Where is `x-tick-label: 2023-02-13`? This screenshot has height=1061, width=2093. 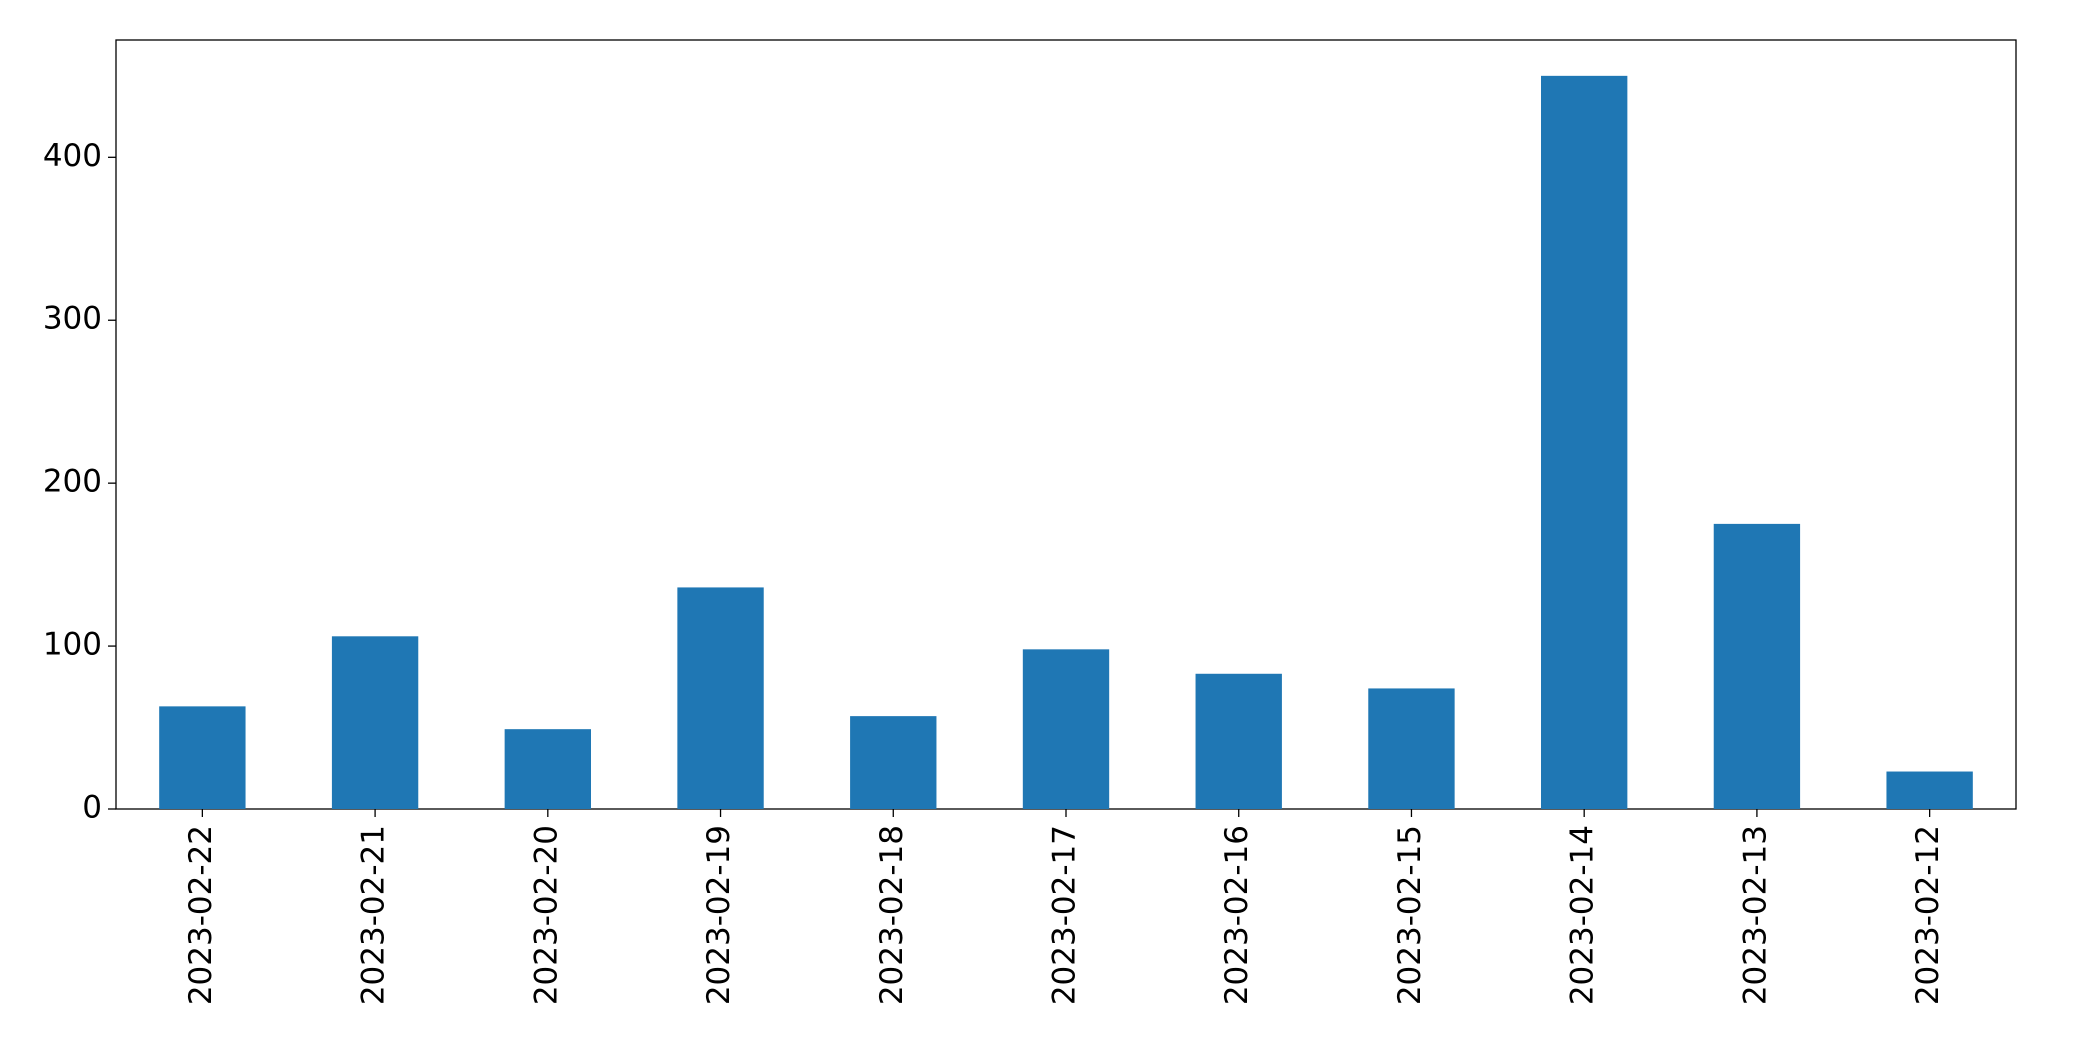 x-tick-label: 2023-02-13 is located at coordinates (1755, 915).